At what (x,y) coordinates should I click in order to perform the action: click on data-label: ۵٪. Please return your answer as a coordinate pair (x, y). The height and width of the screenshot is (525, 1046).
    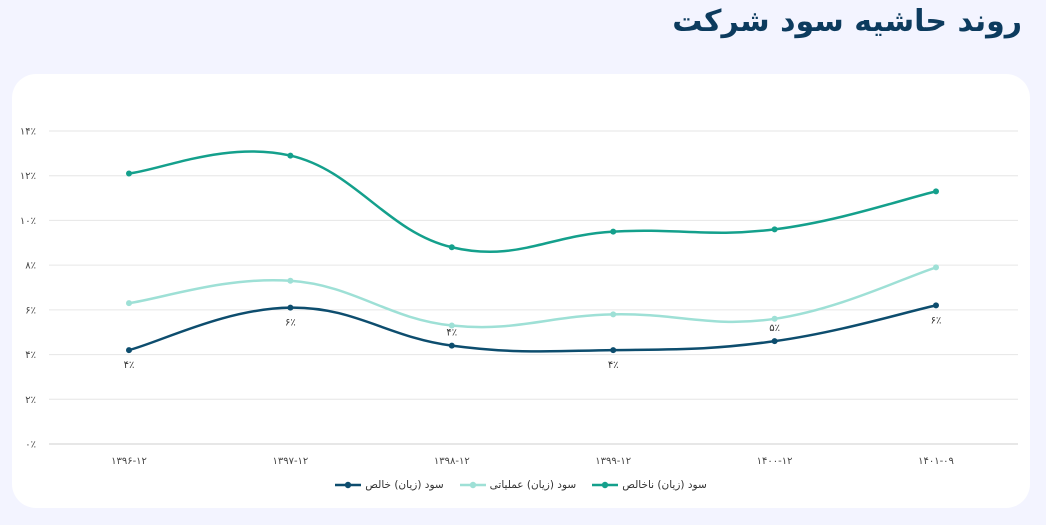
    Looking at the image, I should click on (774, 328).